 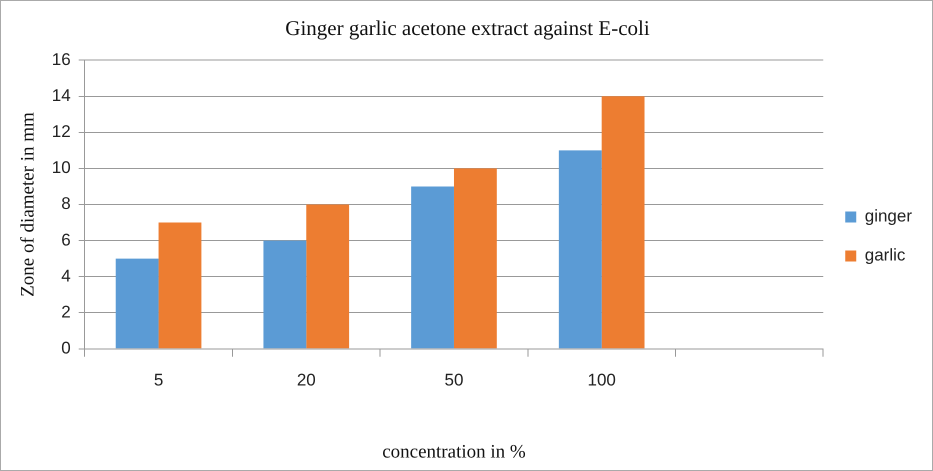 What do you see at coordinates (61, 59) in the screenshot?
I see `y-tick-label: 16` at bounding box center [61, 59].